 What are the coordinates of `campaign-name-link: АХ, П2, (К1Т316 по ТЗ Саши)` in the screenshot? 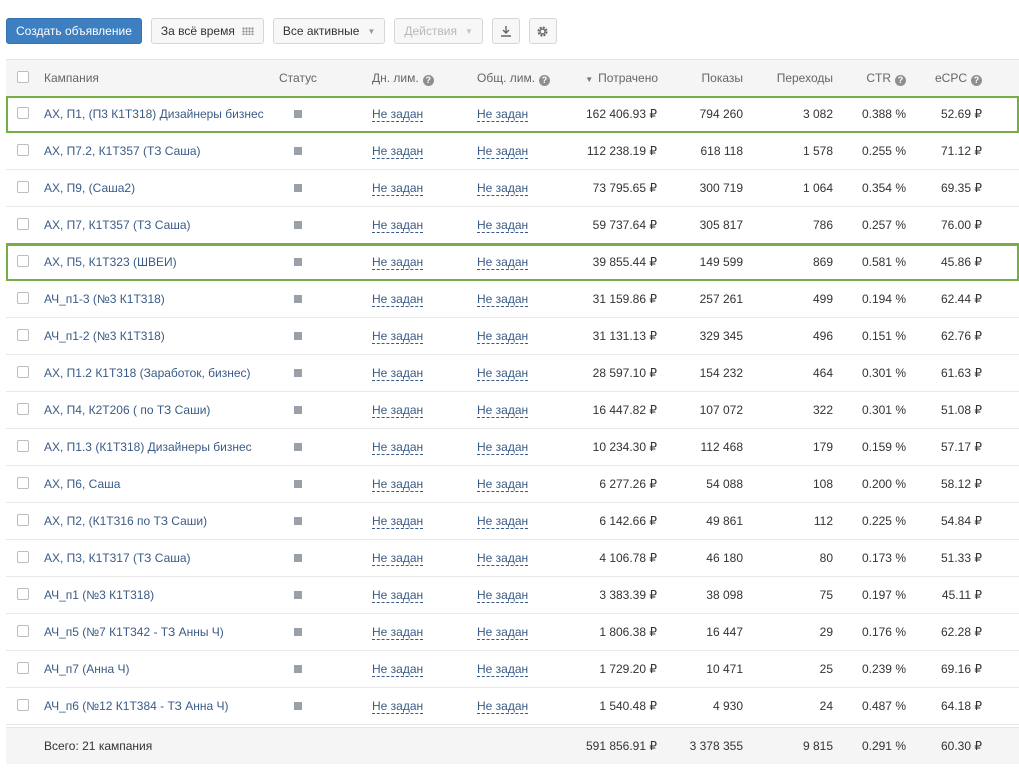 It's located at (126, 521).